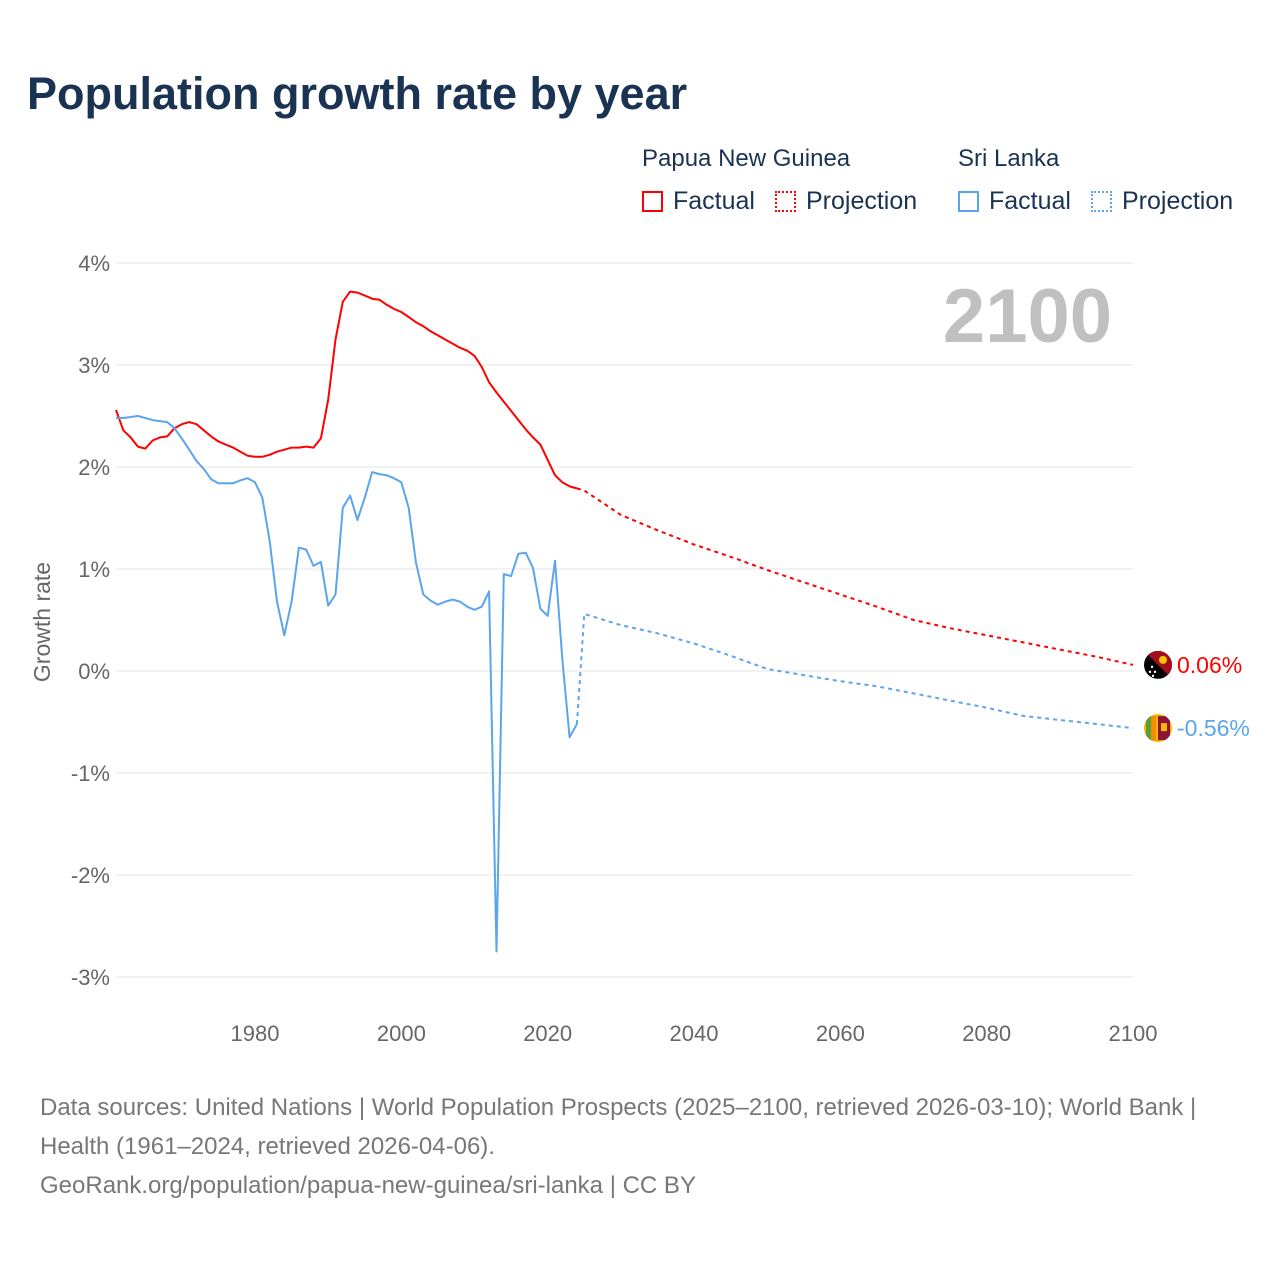 Image resolution: width=1280 pixels, height=1280 pixels. I want to click on year-watermark: 2100, so click(1027, 316).